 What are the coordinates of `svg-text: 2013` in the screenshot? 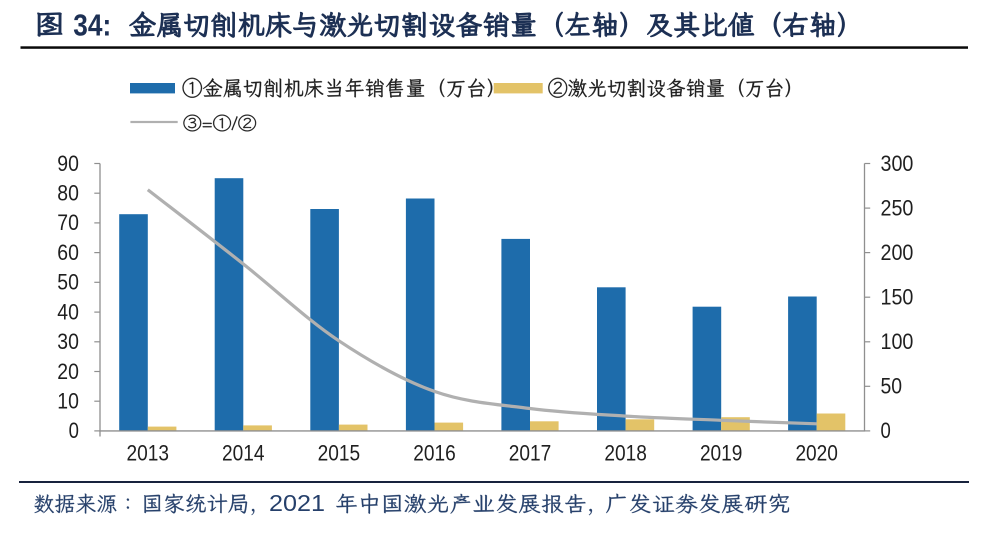 It's located at (148, 453).